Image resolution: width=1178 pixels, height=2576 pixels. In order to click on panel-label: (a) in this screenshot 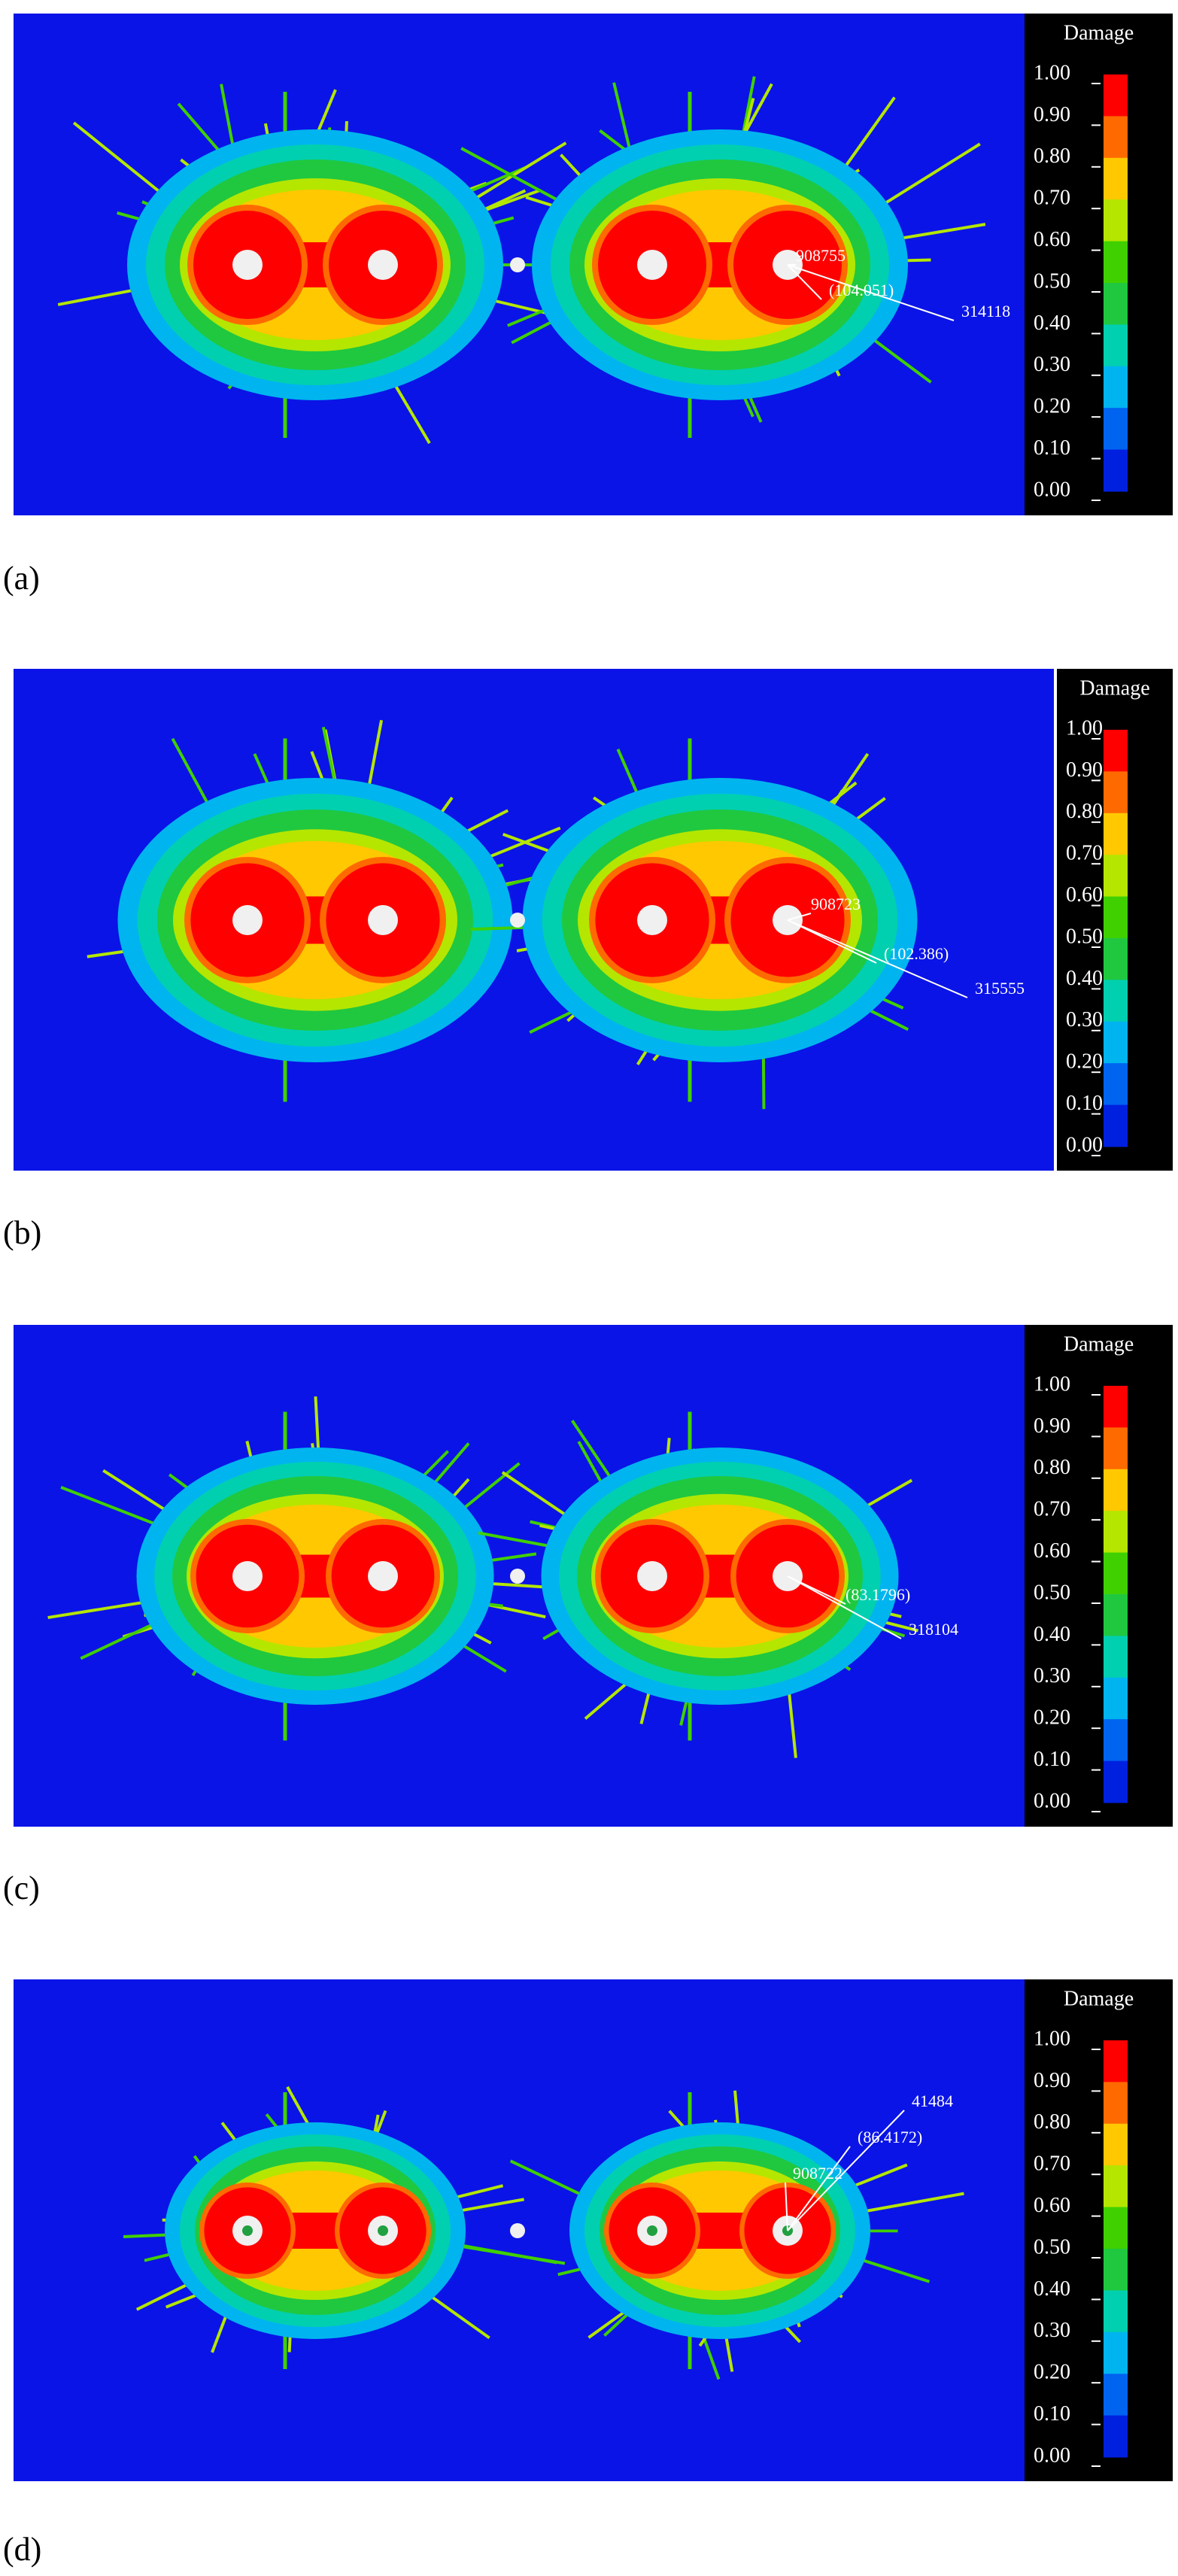, I will do `click(21, 579)`.